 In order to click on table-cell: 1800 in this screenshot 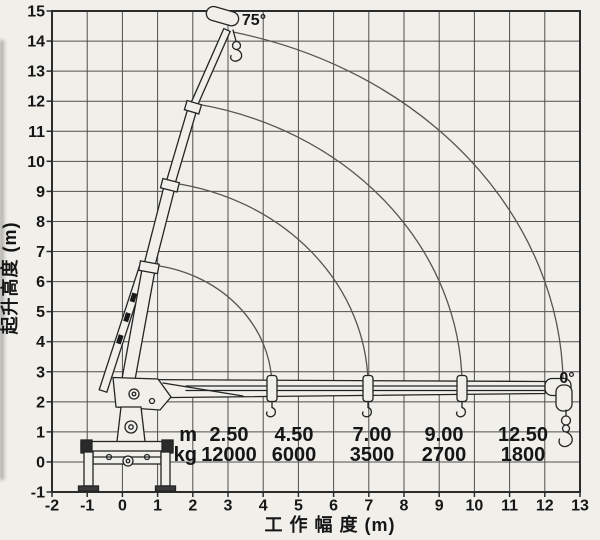, I will do `click(523, 455)`.